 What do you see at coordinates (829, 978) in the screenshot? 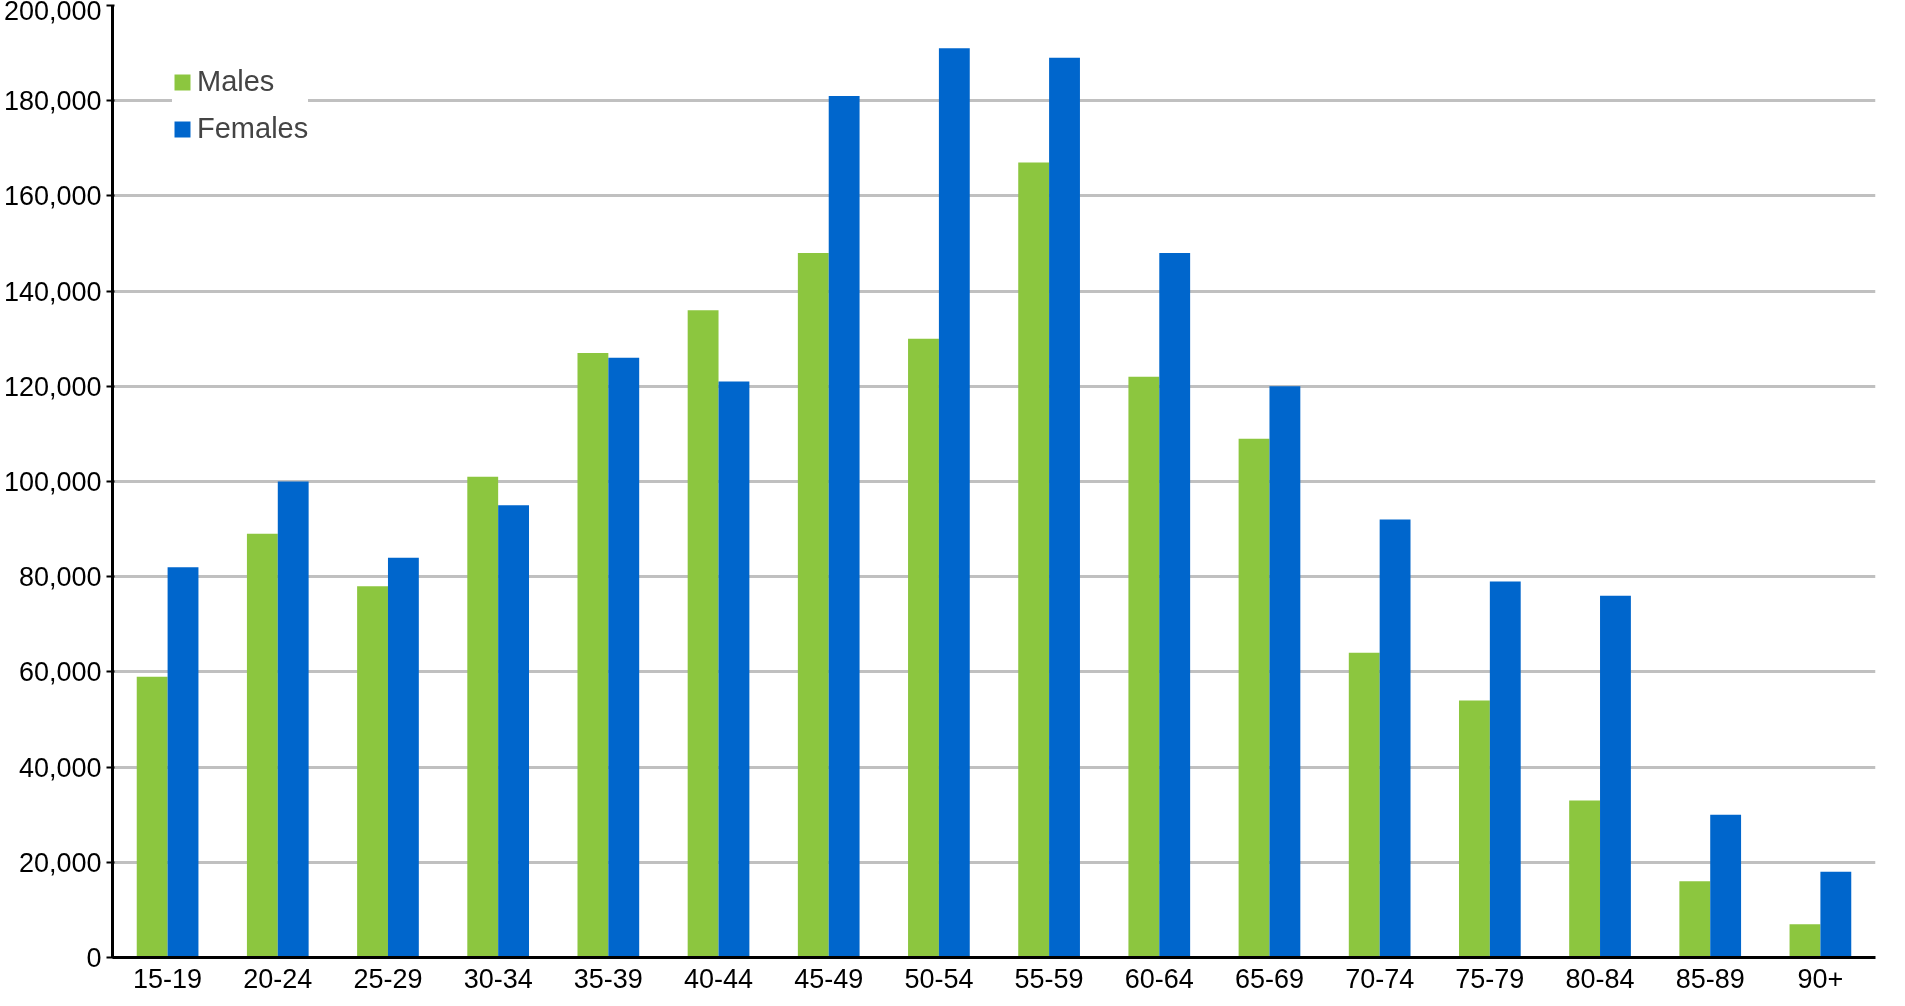
I see `x-tick-label: 45-49` at bounding box center [829, 978].